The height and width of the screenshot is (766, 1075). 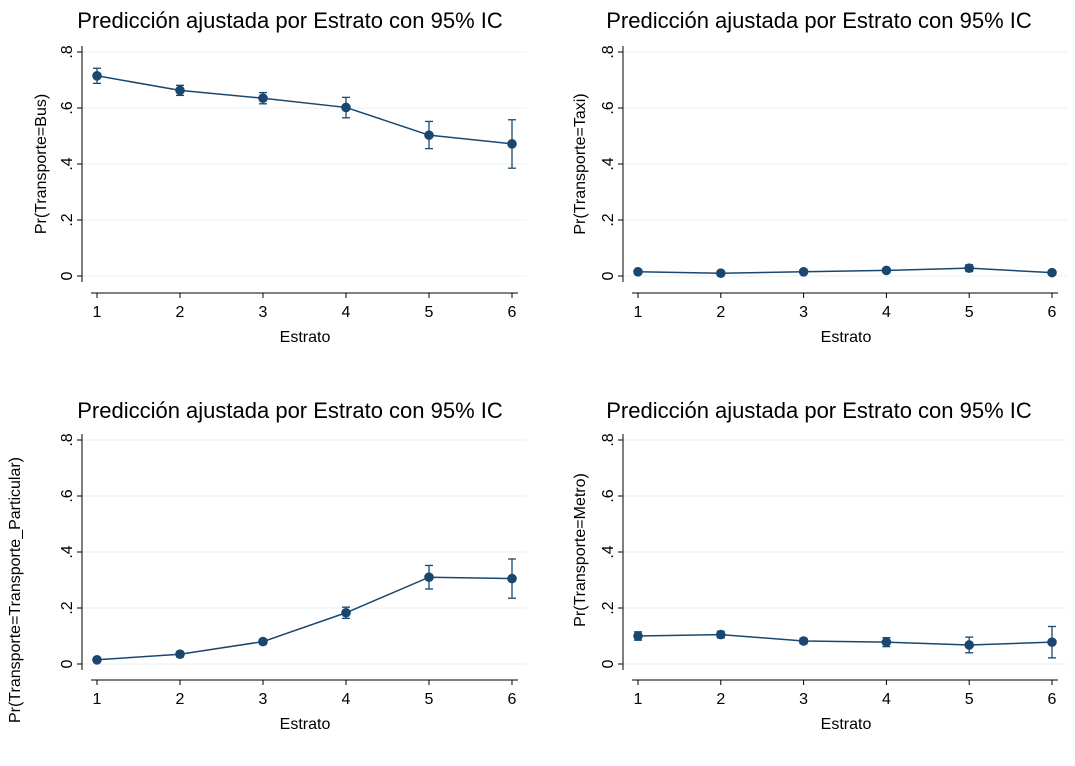 I want to click on y-axis-title: Pr(Transporte=Bus), so click(x=41, y=164).